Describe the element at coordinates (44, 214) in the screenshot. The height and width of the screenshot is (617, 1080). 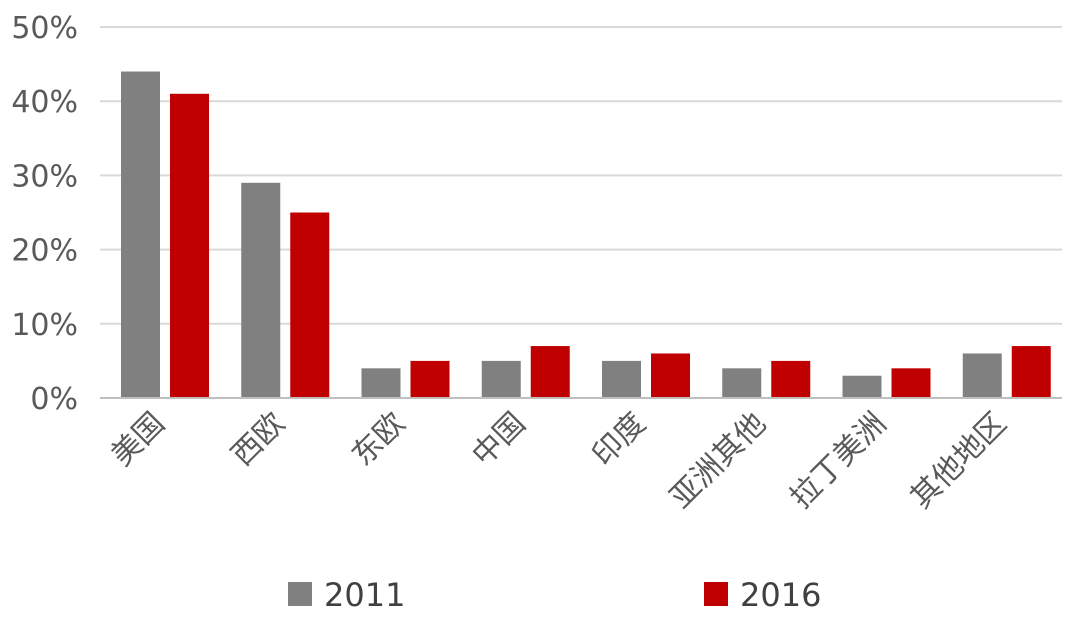
I see `y-axis-tick-labels: 0% 10% 20% 30% 40% 50%` at that location.